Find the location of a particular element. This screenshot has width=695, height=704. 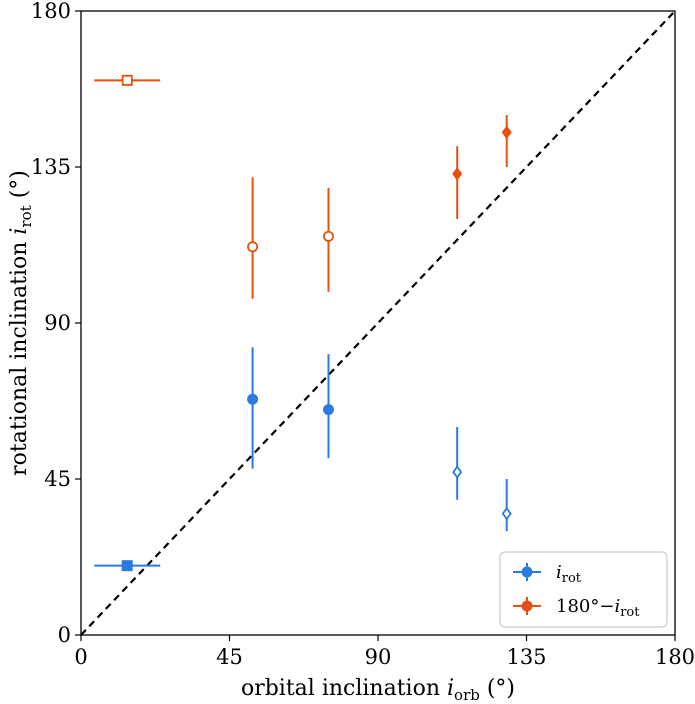

x-tick-label: 180 is located at coordinates (675, 657).